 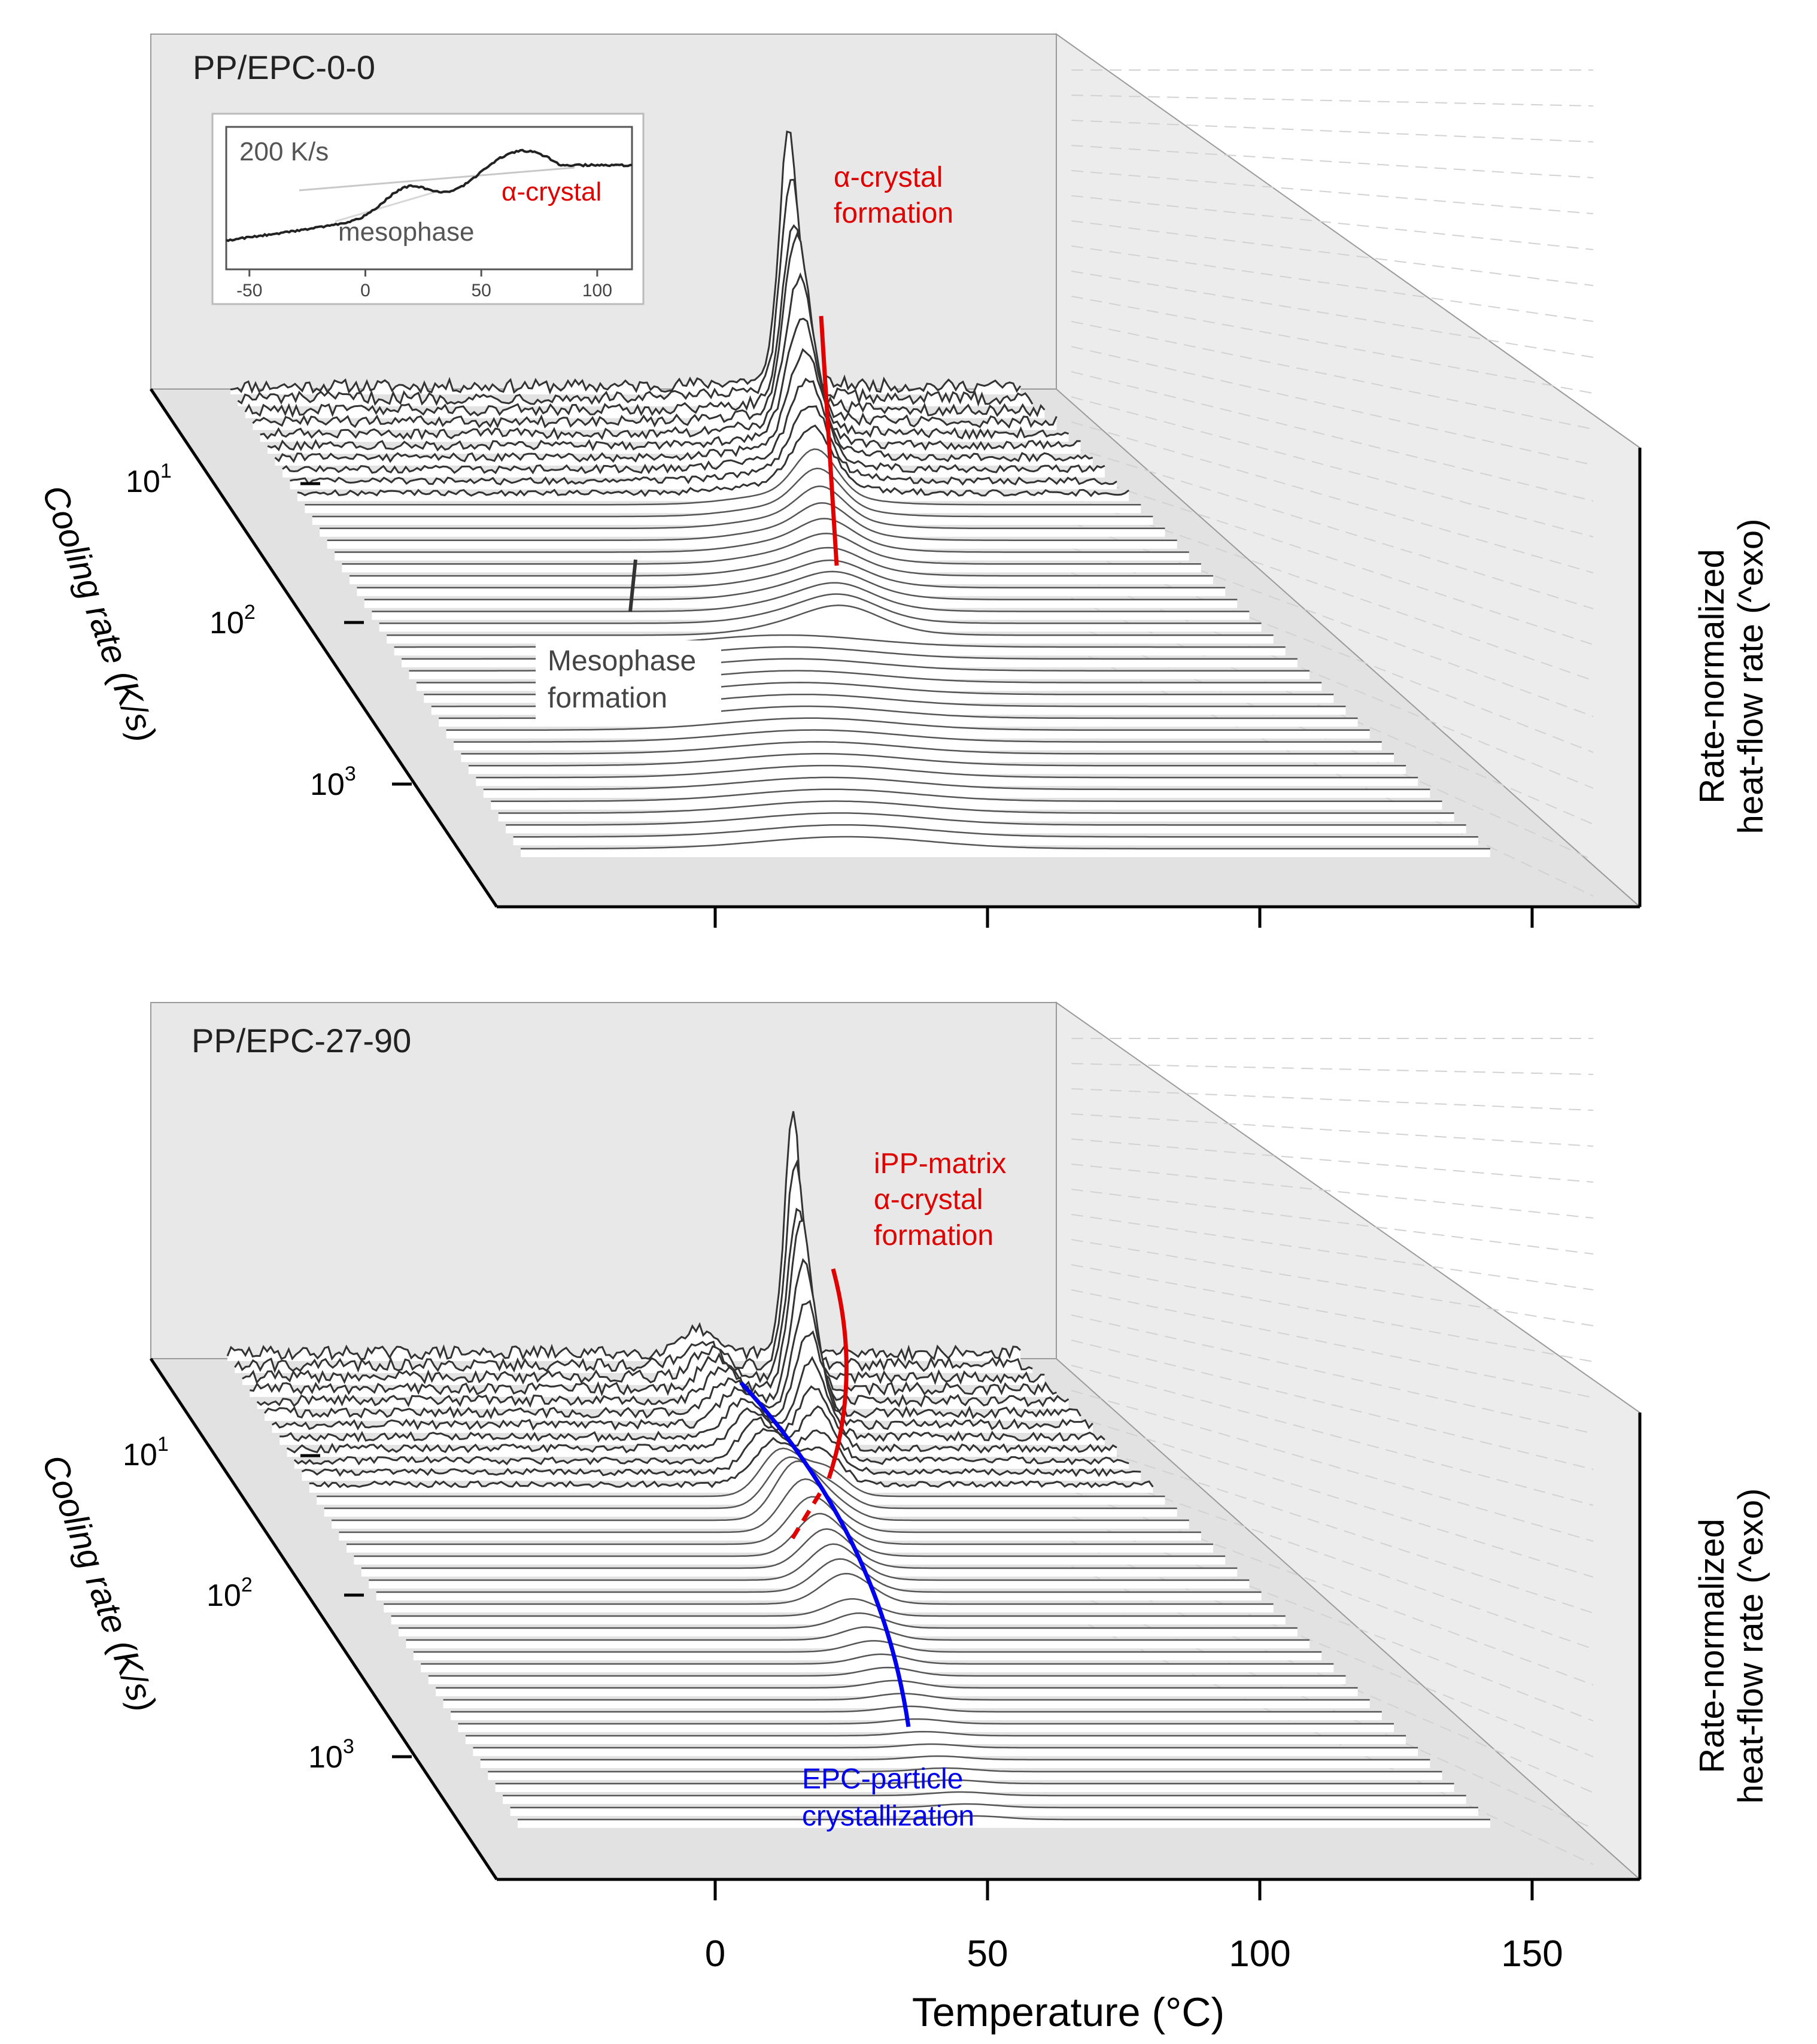 I want to click on inset-baseline-meso, so click(x=386, y=206).